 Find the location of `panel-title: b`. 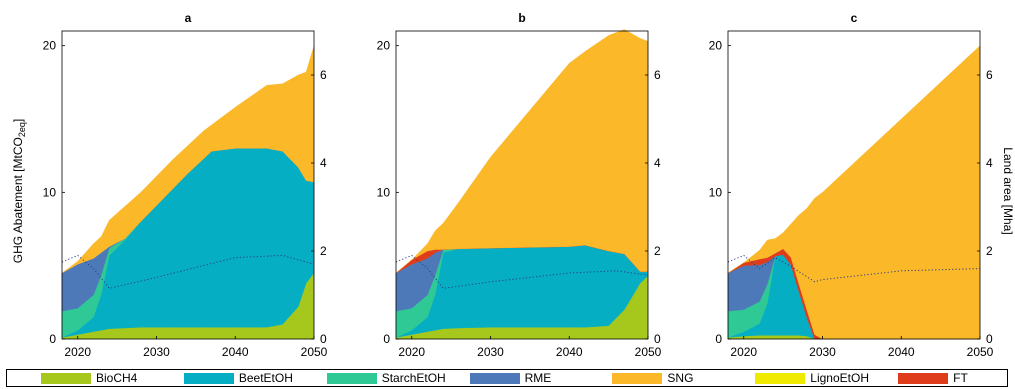

panel-title: b is located at coordinates (521, 18).